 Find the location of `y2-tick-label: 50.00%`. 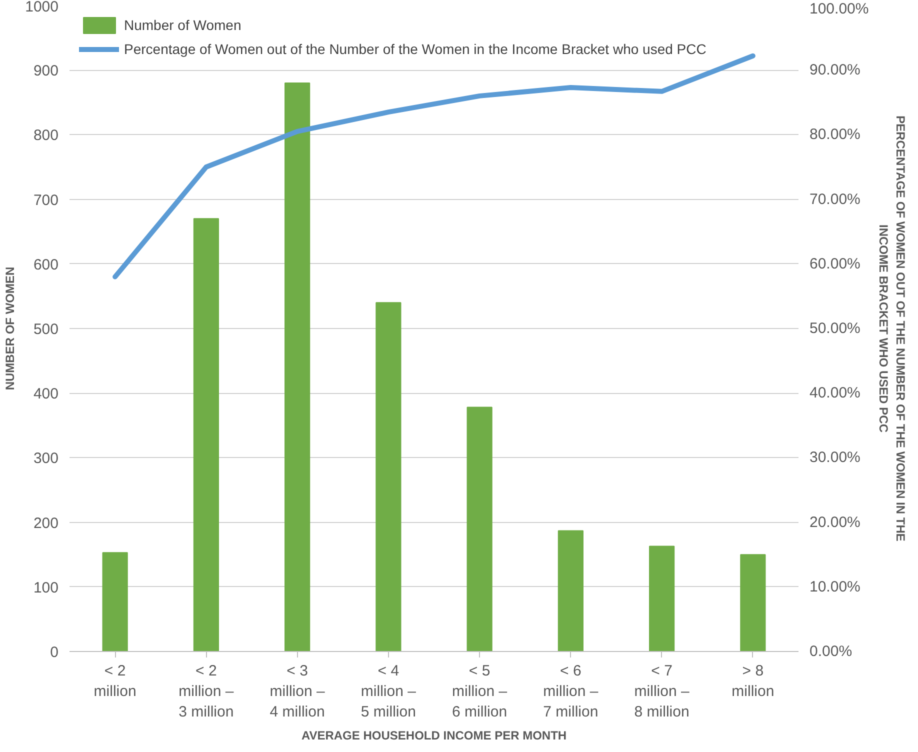

y2-tick-label: 50.00% is located at coordinates (835, 328).